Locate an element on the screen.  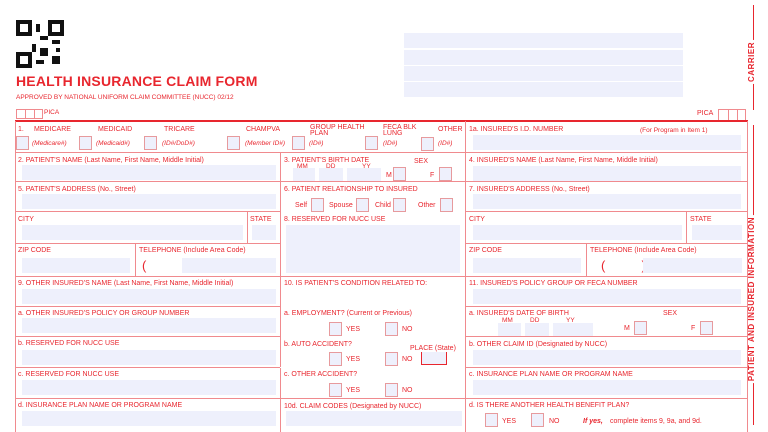
patient-name-input is located at coordinates (149, 172).